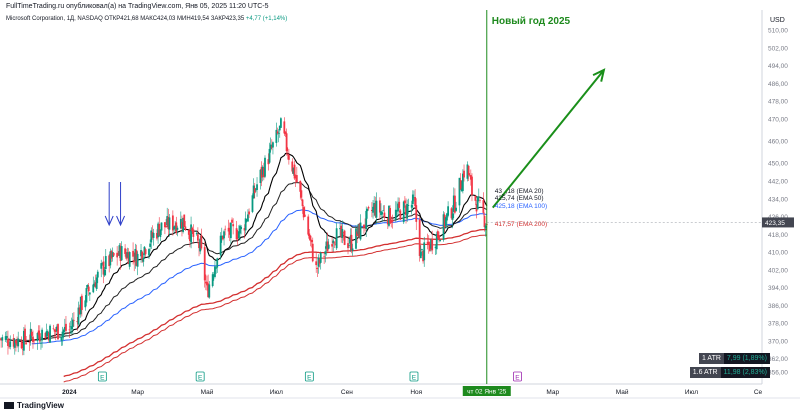 This screenshot has width=800, height=414. Describe the element at coordinates (9, 405) in the screenshot. I see `tradingview-logo-icon` at that location.